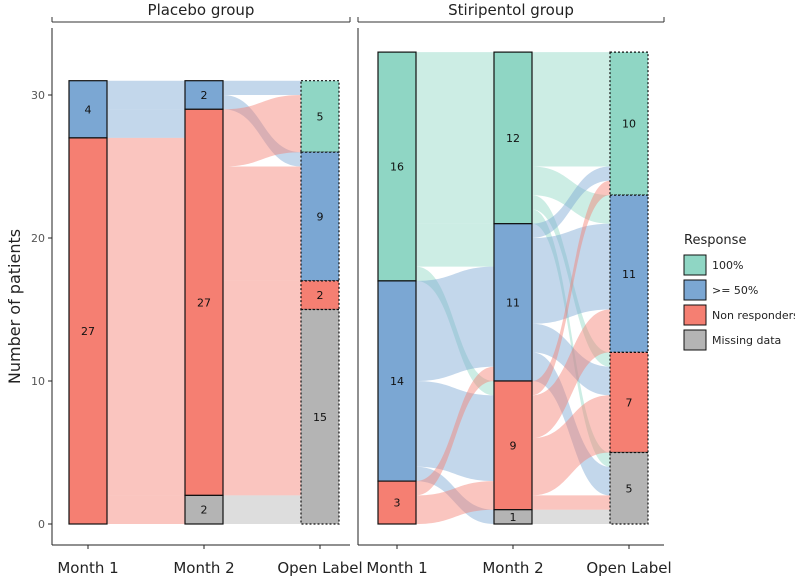 The width and height of the screenshot is (795, 584). Describe the element at coordinates (38, 238) in the screenshot. I see `y-tick-label: 20` at that location.